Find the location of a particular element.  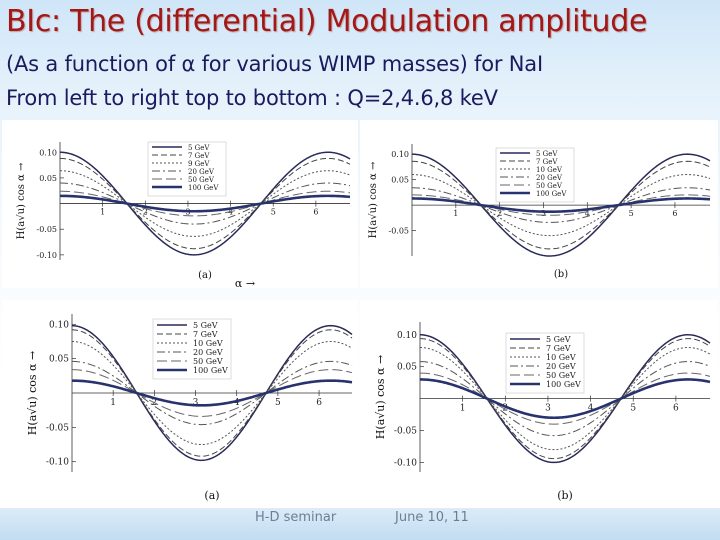

footer-bar is located at coordinates (360, 524).